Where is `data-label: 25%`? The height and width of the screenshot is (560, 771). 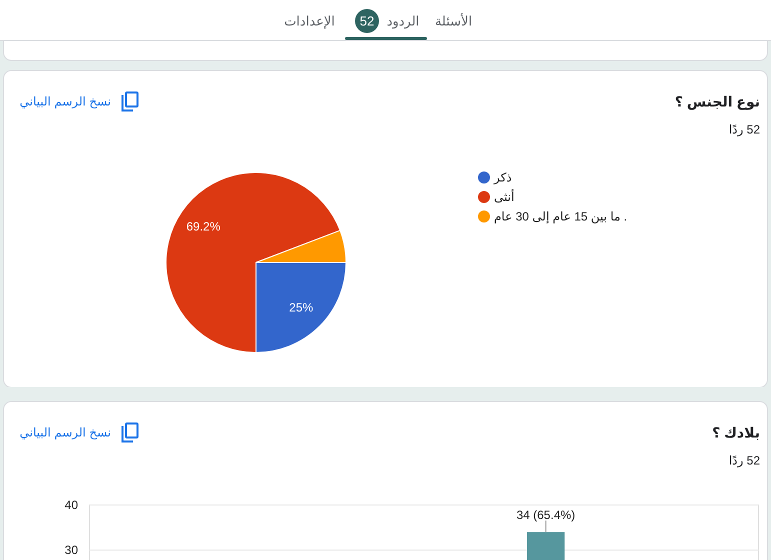 data-label: 25% is located at coordinates (301, 307).